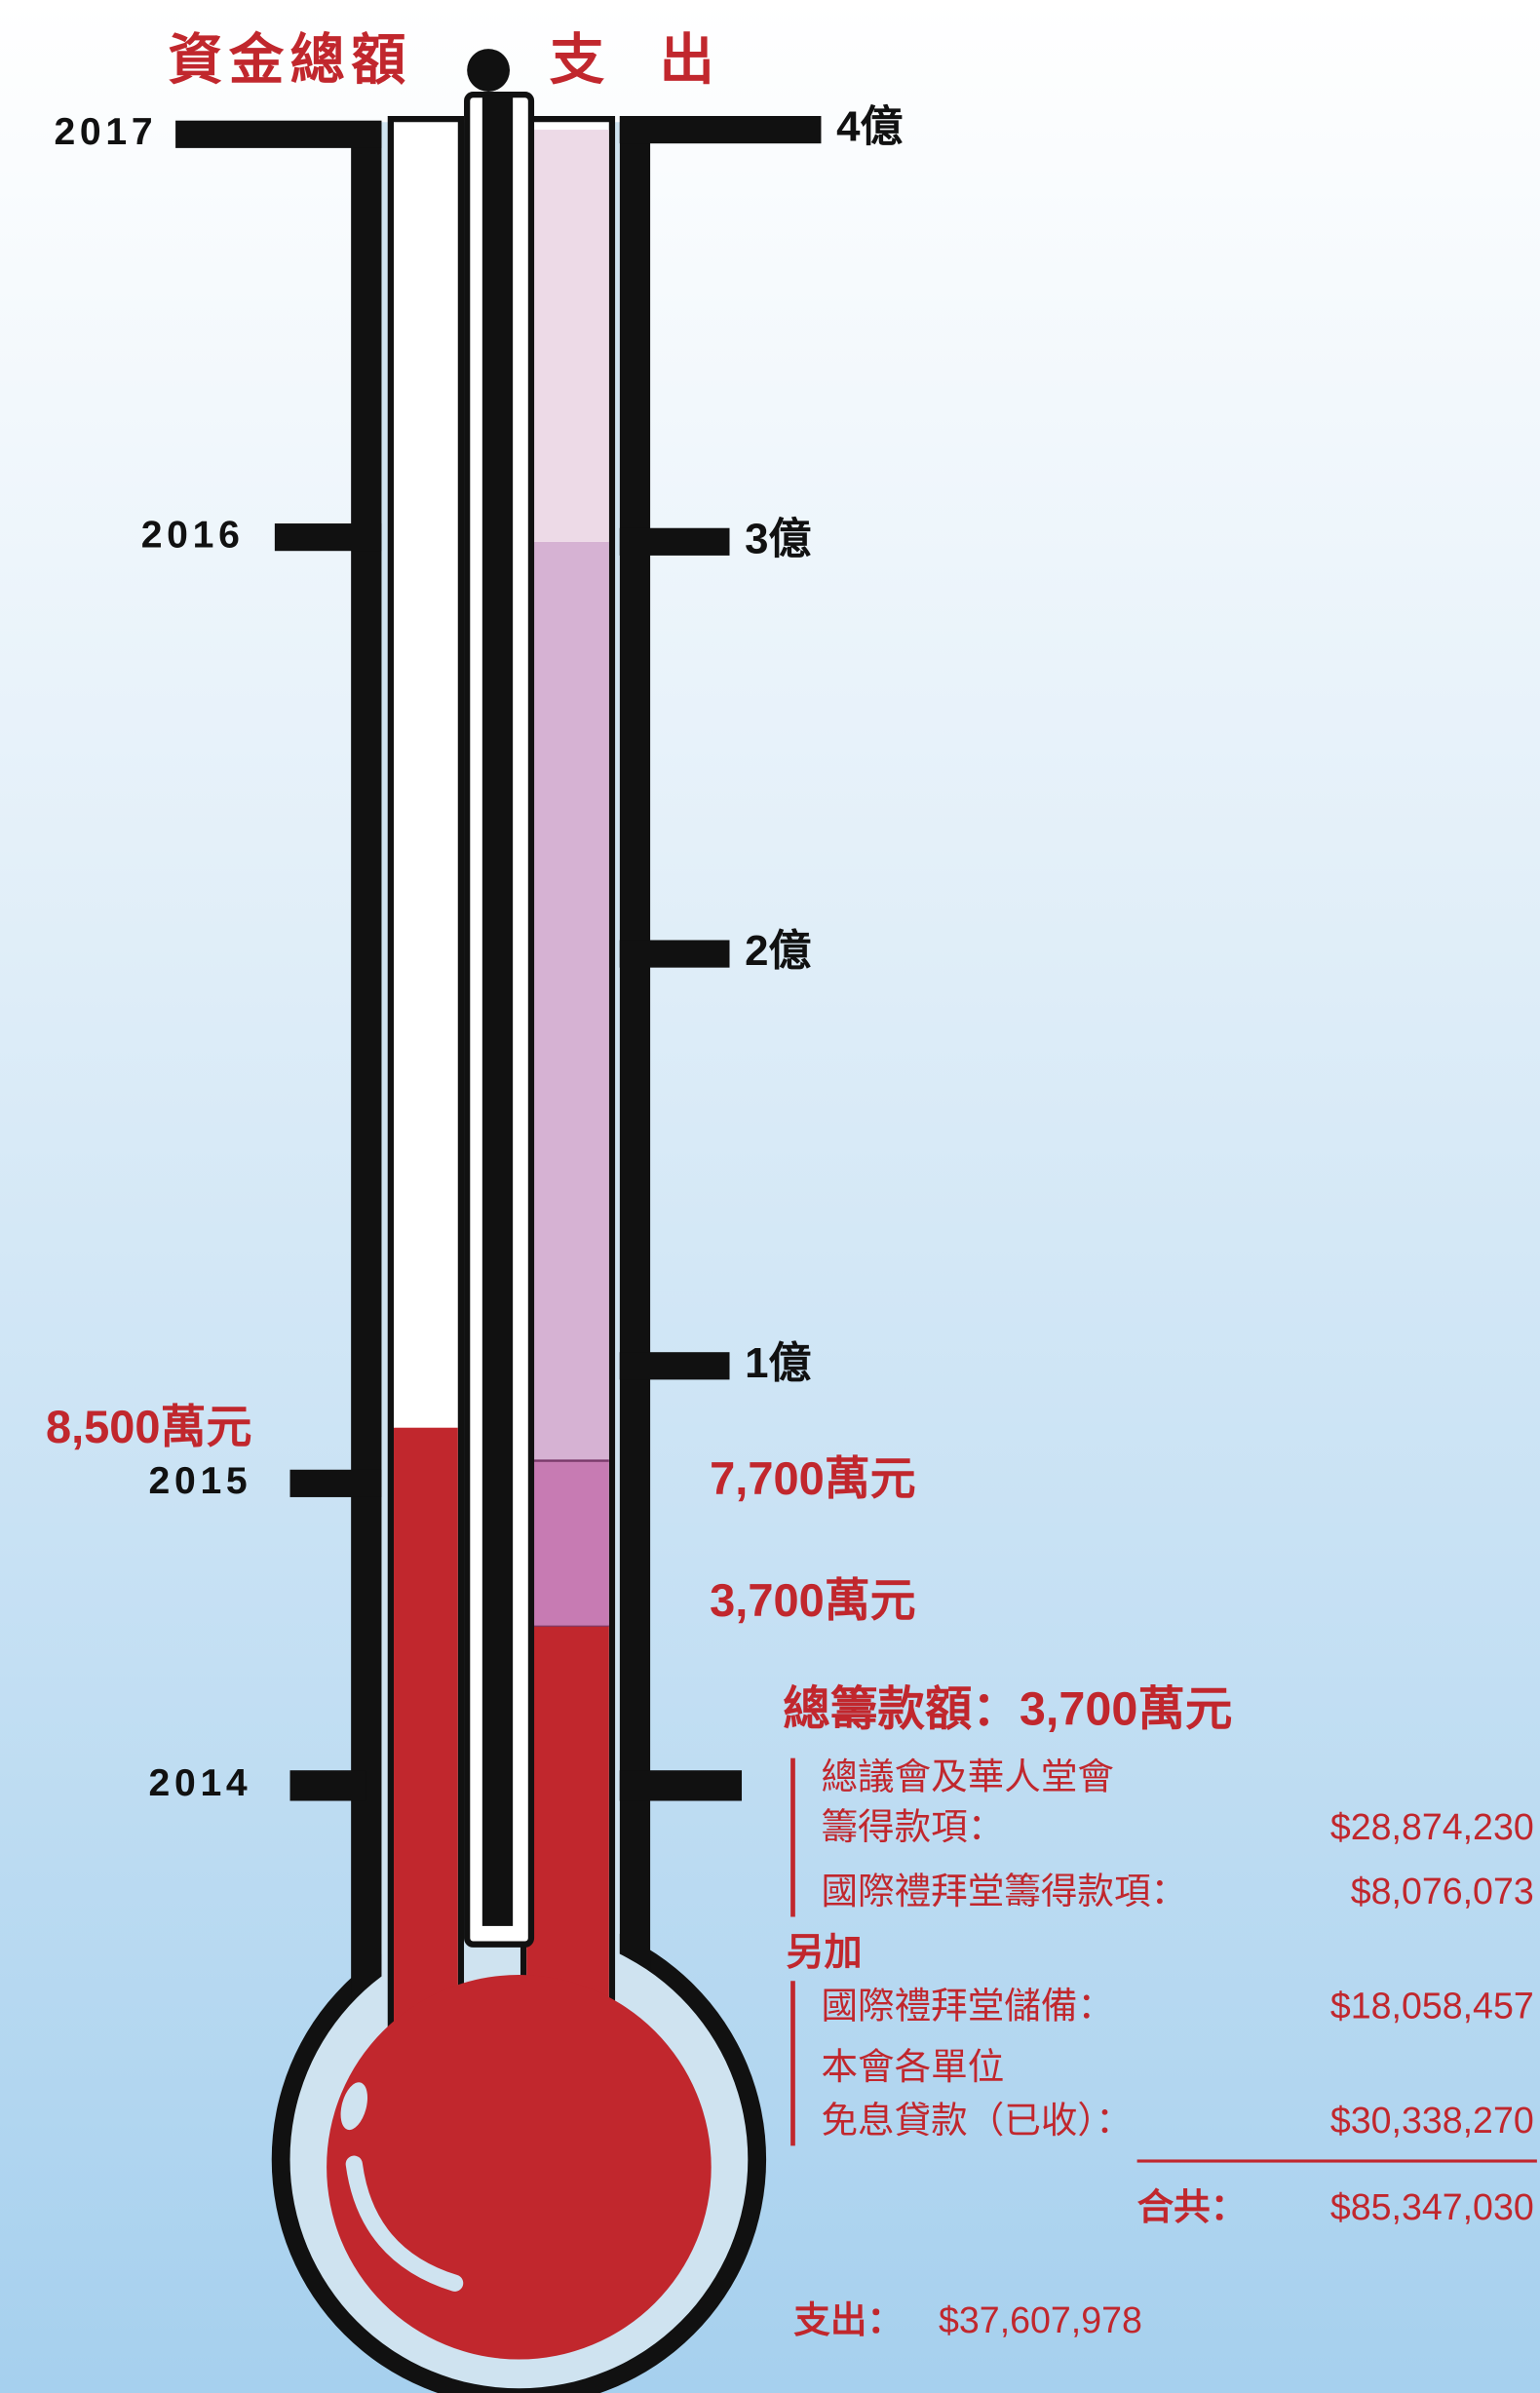  I want to click on title: 資金總額, so click(290, 60).